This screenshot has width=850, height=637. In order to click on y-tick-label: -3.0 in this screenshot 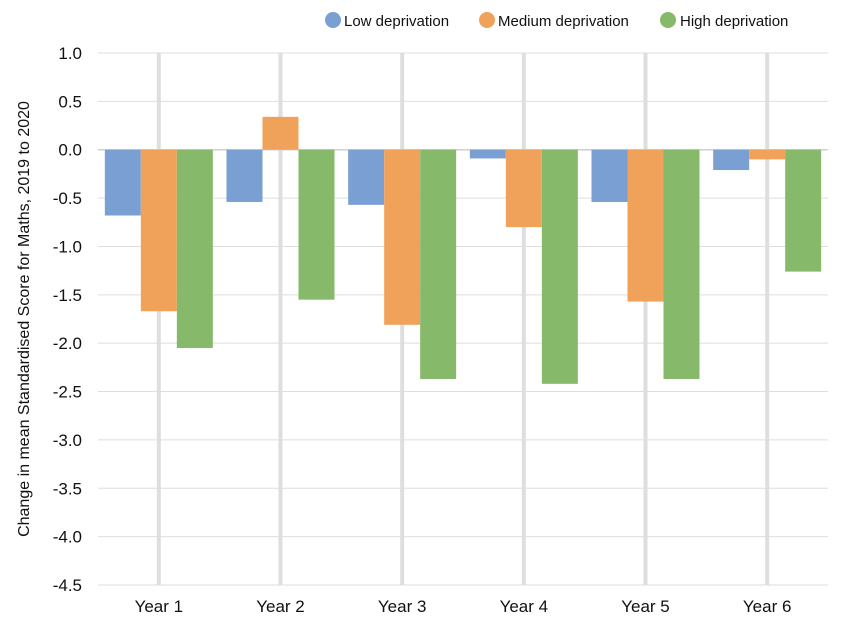, I will do `click(67, 440)`.